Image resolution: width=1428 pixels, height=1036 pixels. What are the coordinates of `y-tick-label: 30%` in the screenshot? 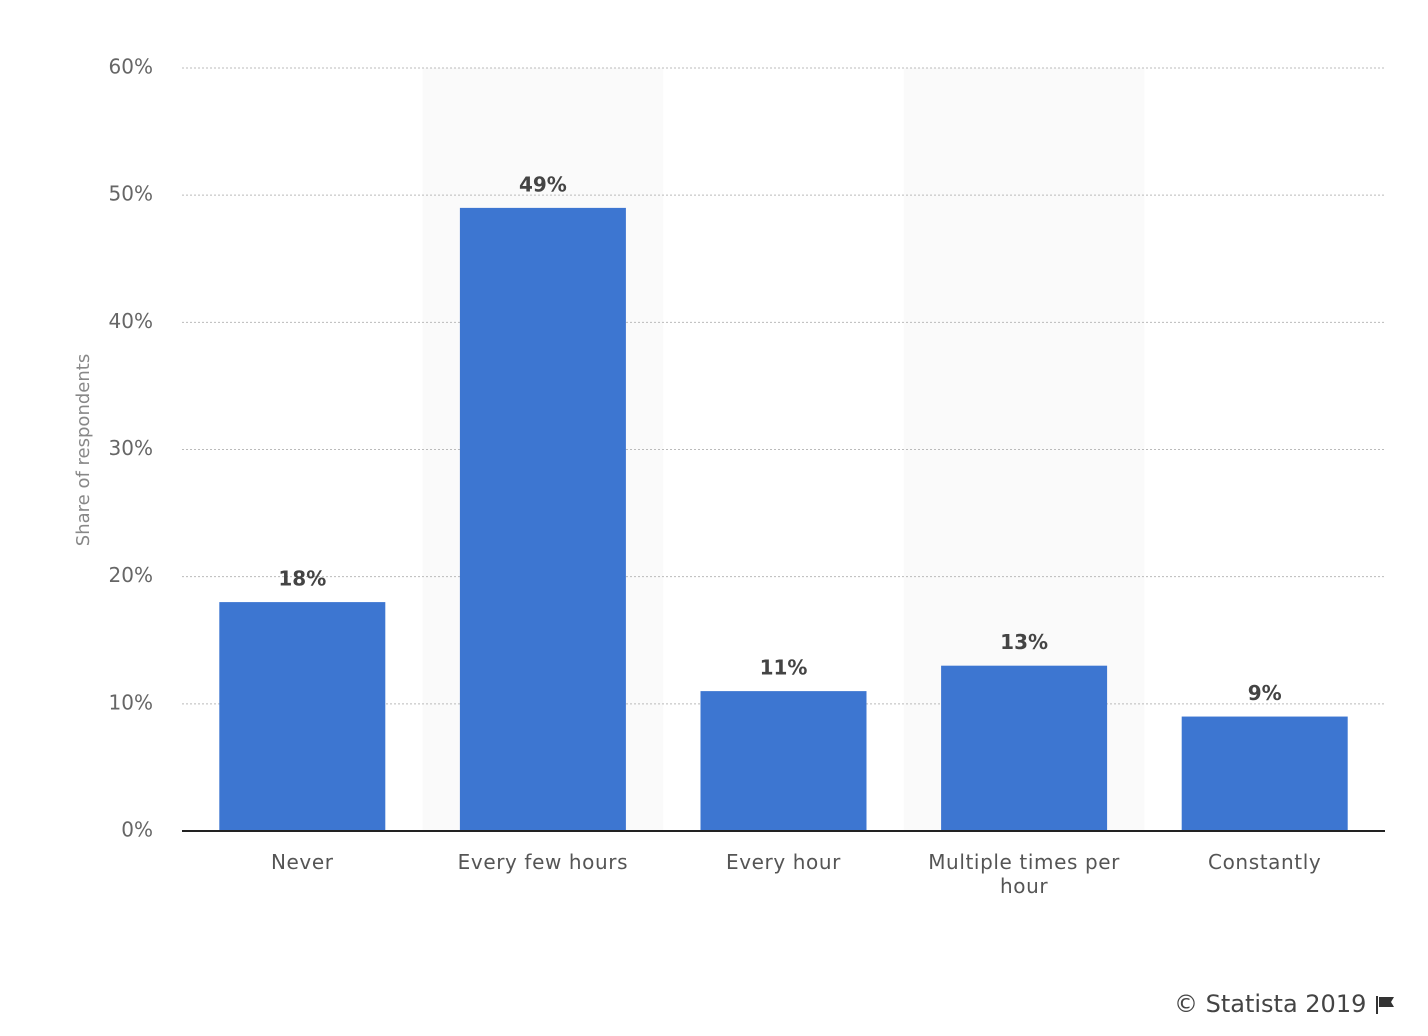 It's located at (131, 448).